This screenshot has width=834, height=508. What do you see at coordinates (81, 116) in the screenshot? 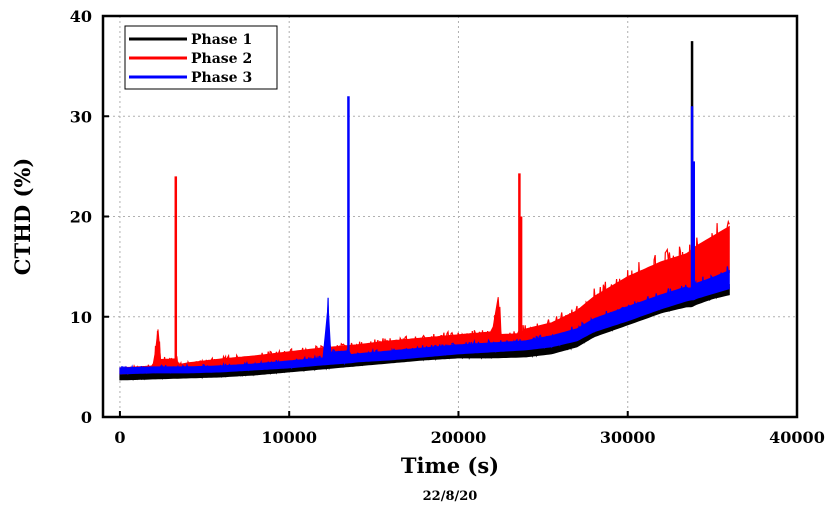
I see `y-tick-label: 30` at bounding box center [81, 116].